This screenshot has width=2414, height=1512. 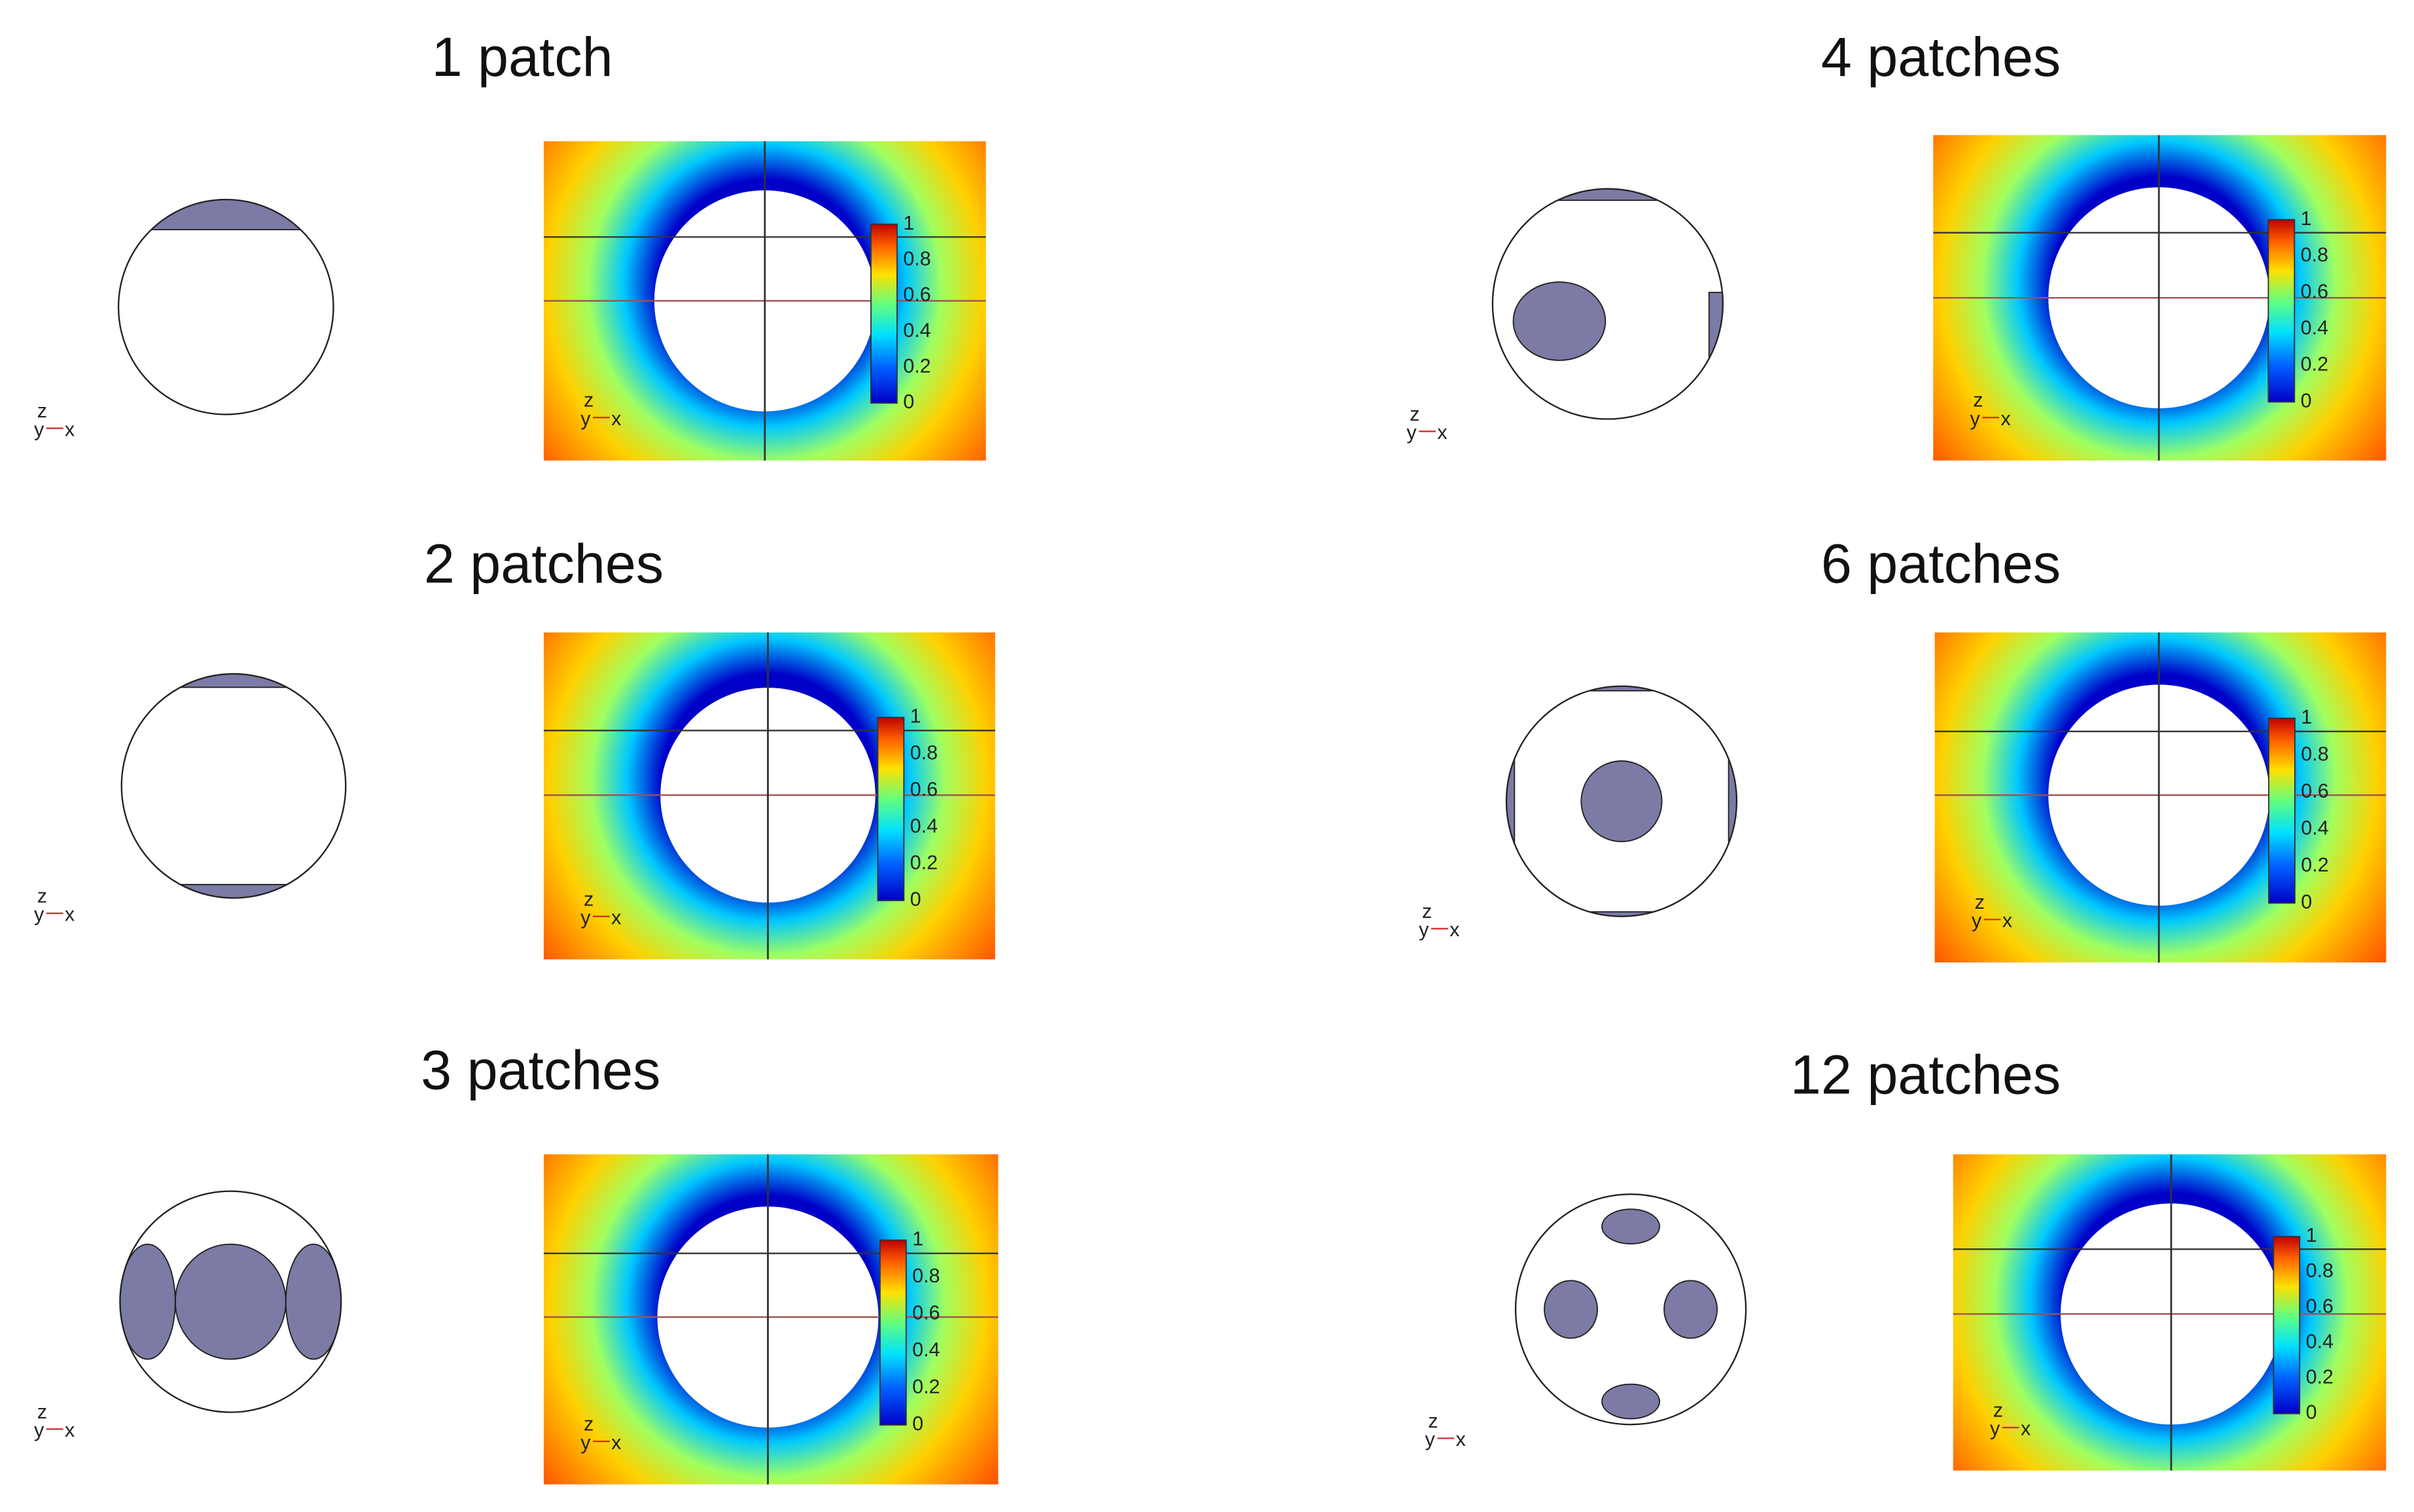 I want to click on panel-title: 4 patches, so click(x=1941, y=57).